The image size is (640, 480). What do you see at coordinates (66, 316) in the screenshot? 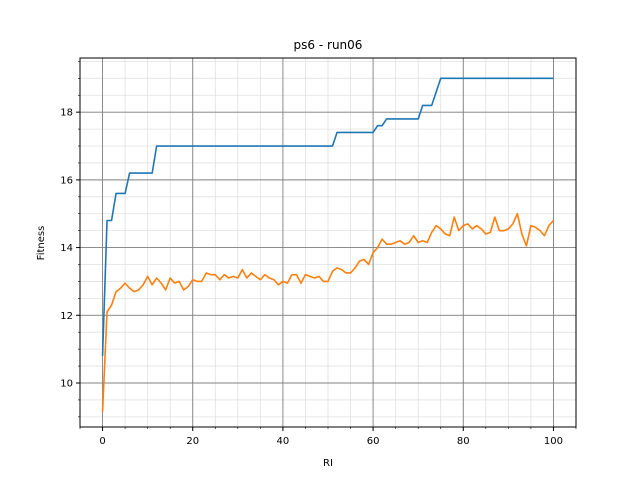
I see `y-tick-label: 12` at bounding box center [66, 316].